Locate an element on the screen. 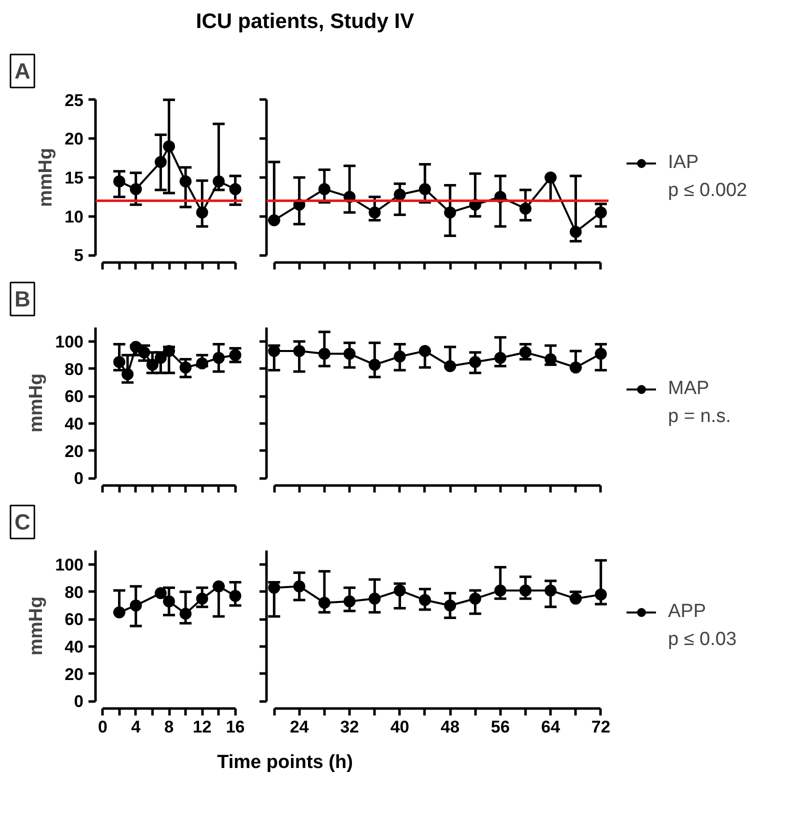 This screenshot has width=802, height=835. text: ICU patients, Study IV is located at coordinates (305, 22).